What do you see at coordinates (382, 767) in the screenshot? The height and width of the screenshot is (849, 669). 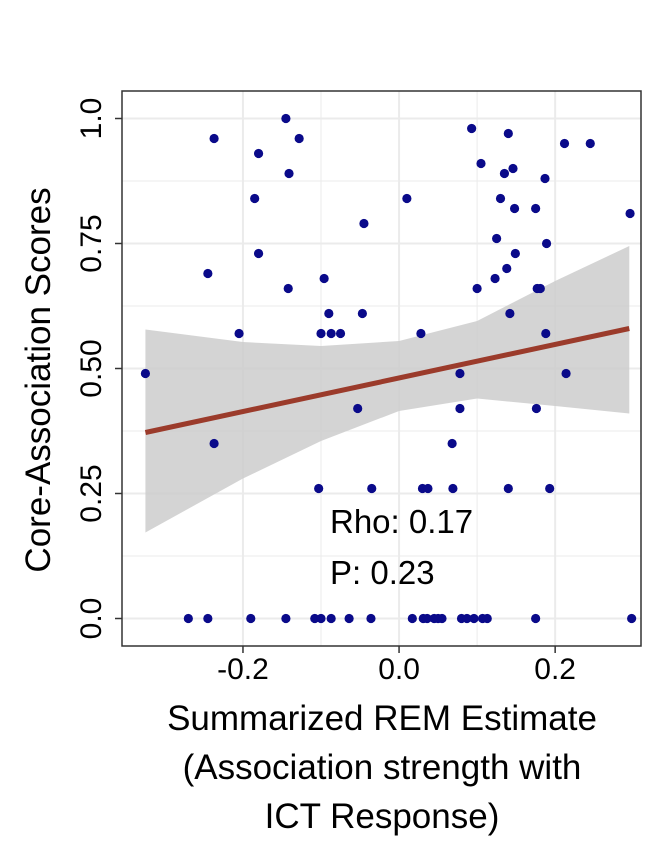 I see `x-axis-title-line-2: (Association strength with` at bounding box center [382, 767].